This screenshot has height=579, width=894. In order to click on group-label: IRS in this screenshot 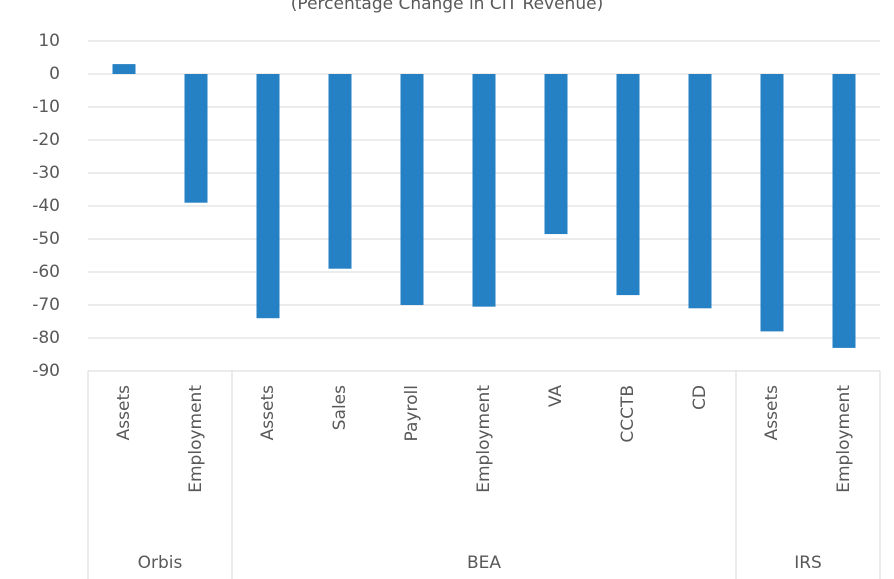, I will do `click(808, 563)`.